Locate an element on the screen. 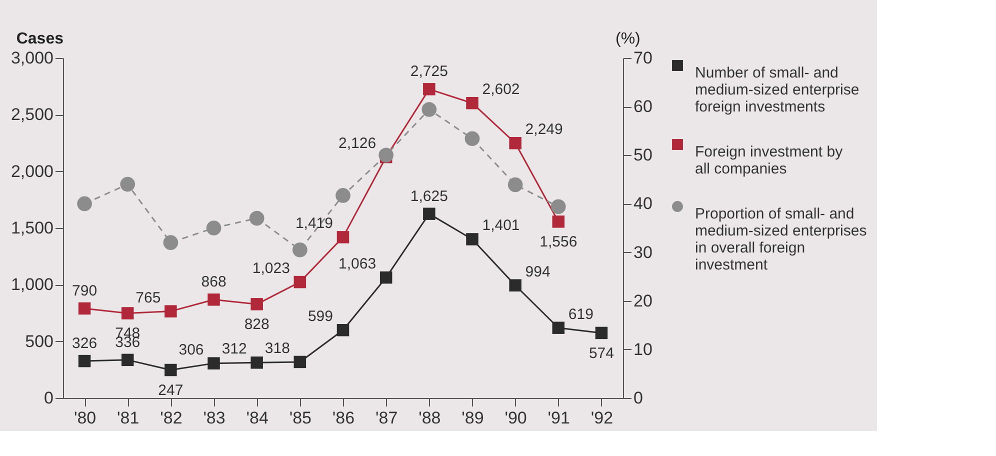  data-label: 1,625 is located at coordinates (429, 196).